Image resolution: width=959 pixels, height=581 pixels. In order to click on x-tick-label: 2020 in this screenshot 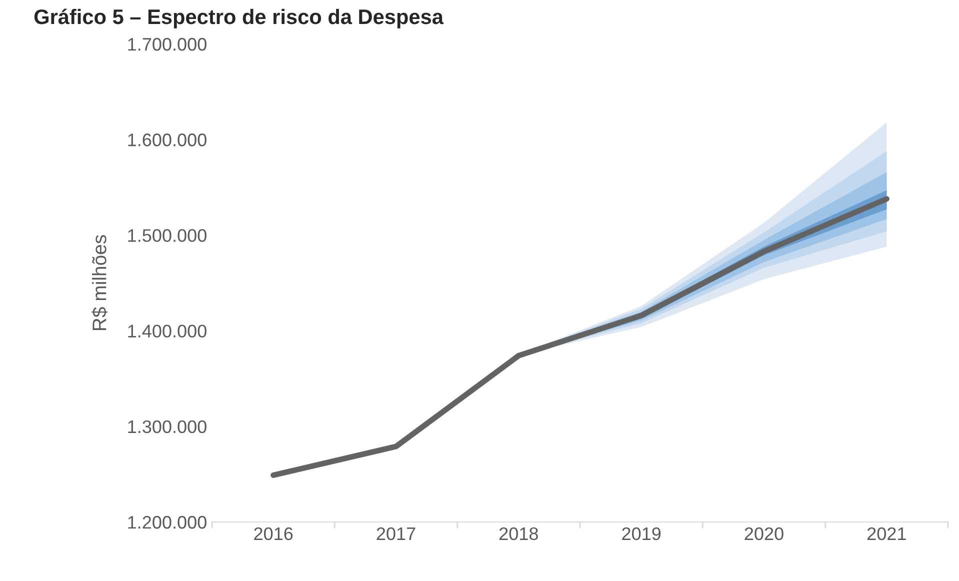, I will do `click(764, 533)`.